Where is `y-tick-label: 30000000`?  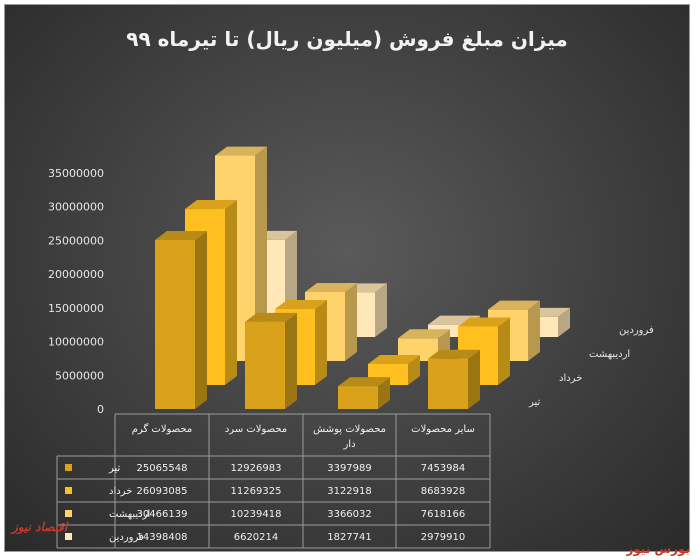 y-tick-label: 30000000 is located at coordinates (76, 207).